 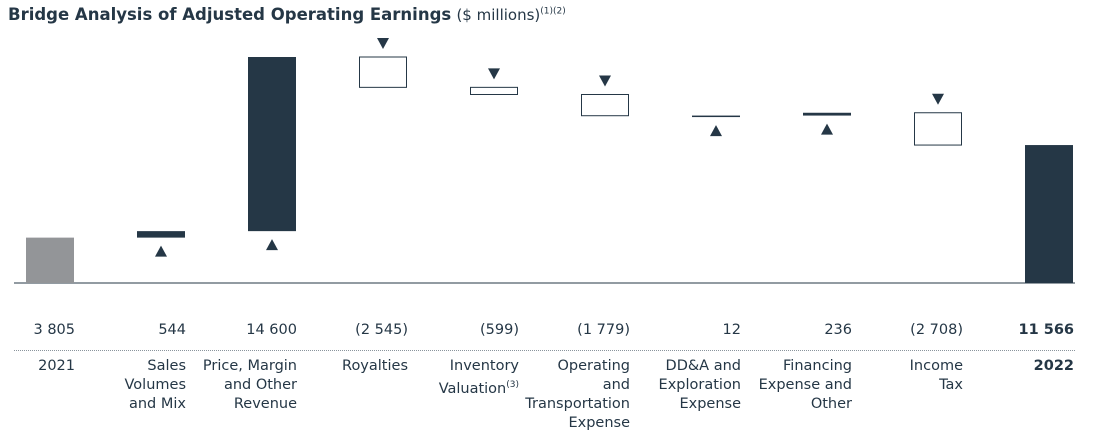 What do you see at coordinates (1046, 330) in the screenshot?
I see `value-label: 11 566` at bounding box center [1046, 330].